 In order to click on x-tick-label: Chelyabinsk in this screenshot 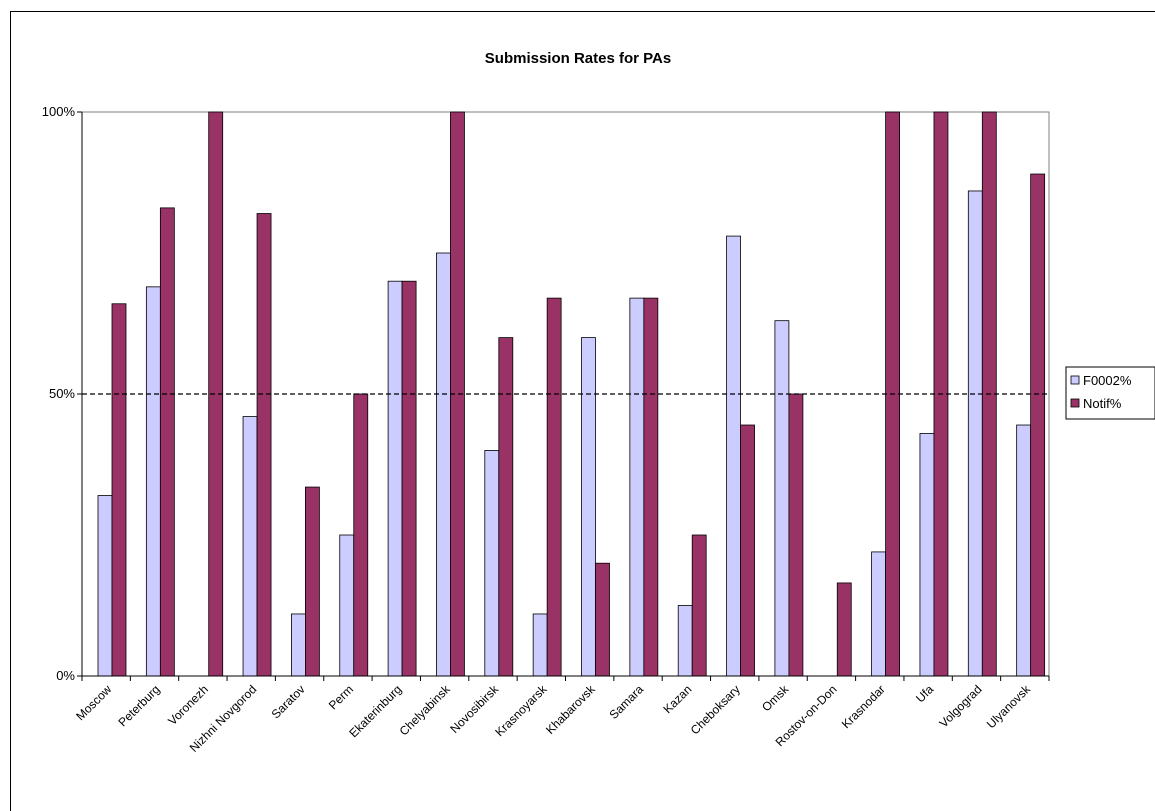, I will do `click(425, 710)`.